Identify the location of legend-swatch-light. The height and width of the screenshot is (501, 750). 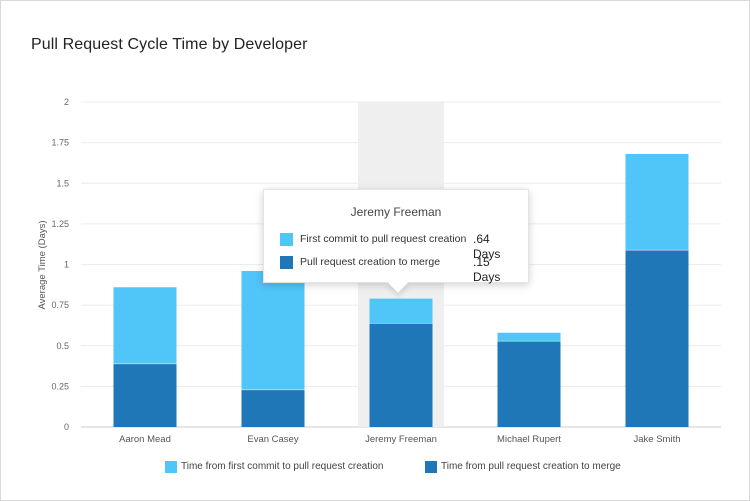
(171, 467).